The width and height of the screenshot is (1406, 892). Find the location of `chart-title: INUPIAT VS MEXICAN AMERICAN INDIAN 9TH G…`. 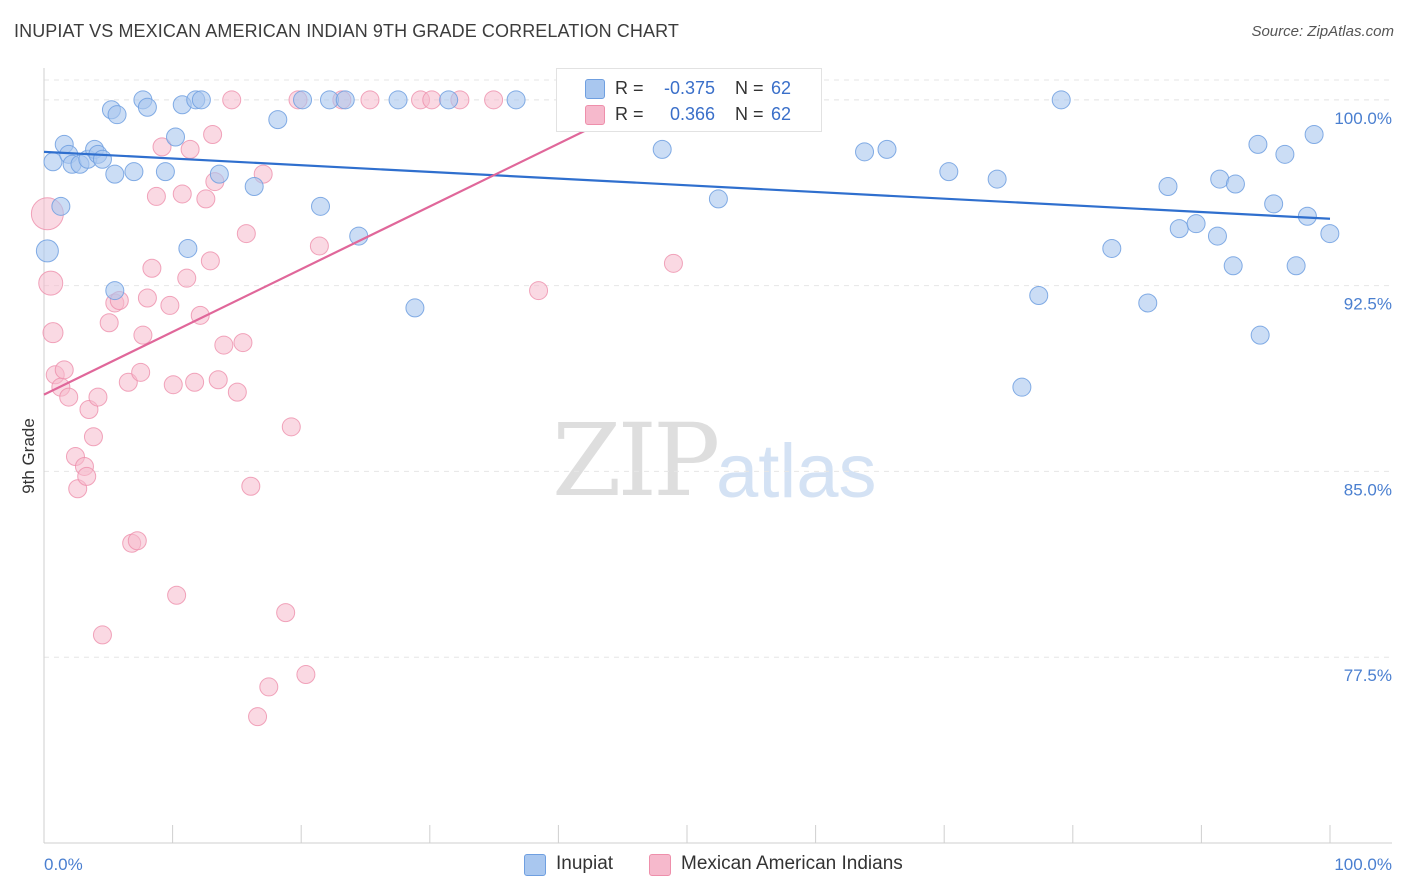

chart-title: INUPIAT VS MEXICAN AMERICAN INDIAN 9TH G… is located at coordinates (346, 31).